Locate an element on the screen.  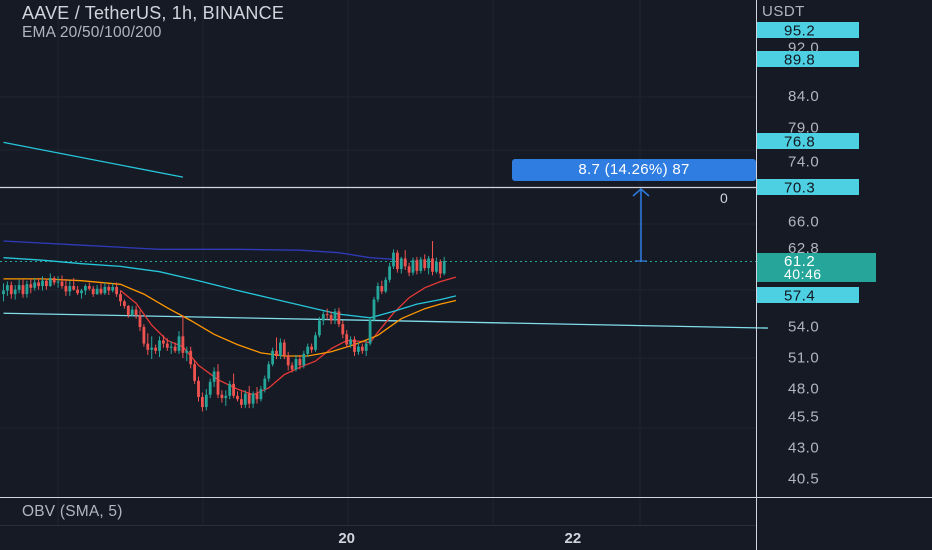
measure-label: 8.7 (14.26%) 87 is located at coordinates (634, 170).